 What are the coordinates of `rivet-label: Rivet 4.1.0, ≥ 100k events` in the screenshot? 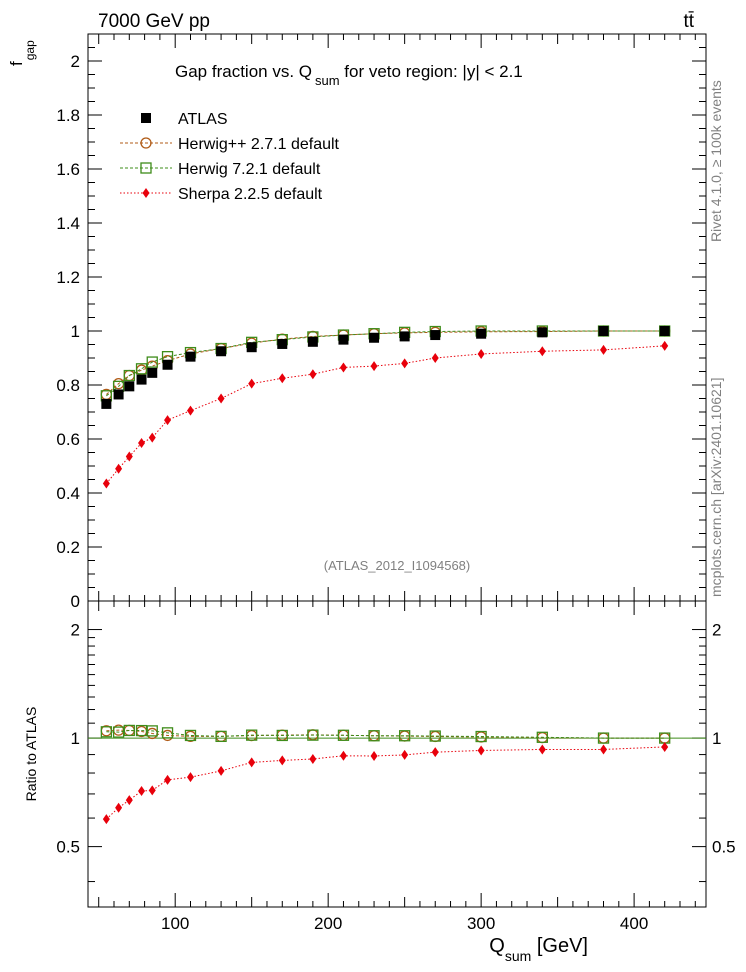 It's located at (716, 161).